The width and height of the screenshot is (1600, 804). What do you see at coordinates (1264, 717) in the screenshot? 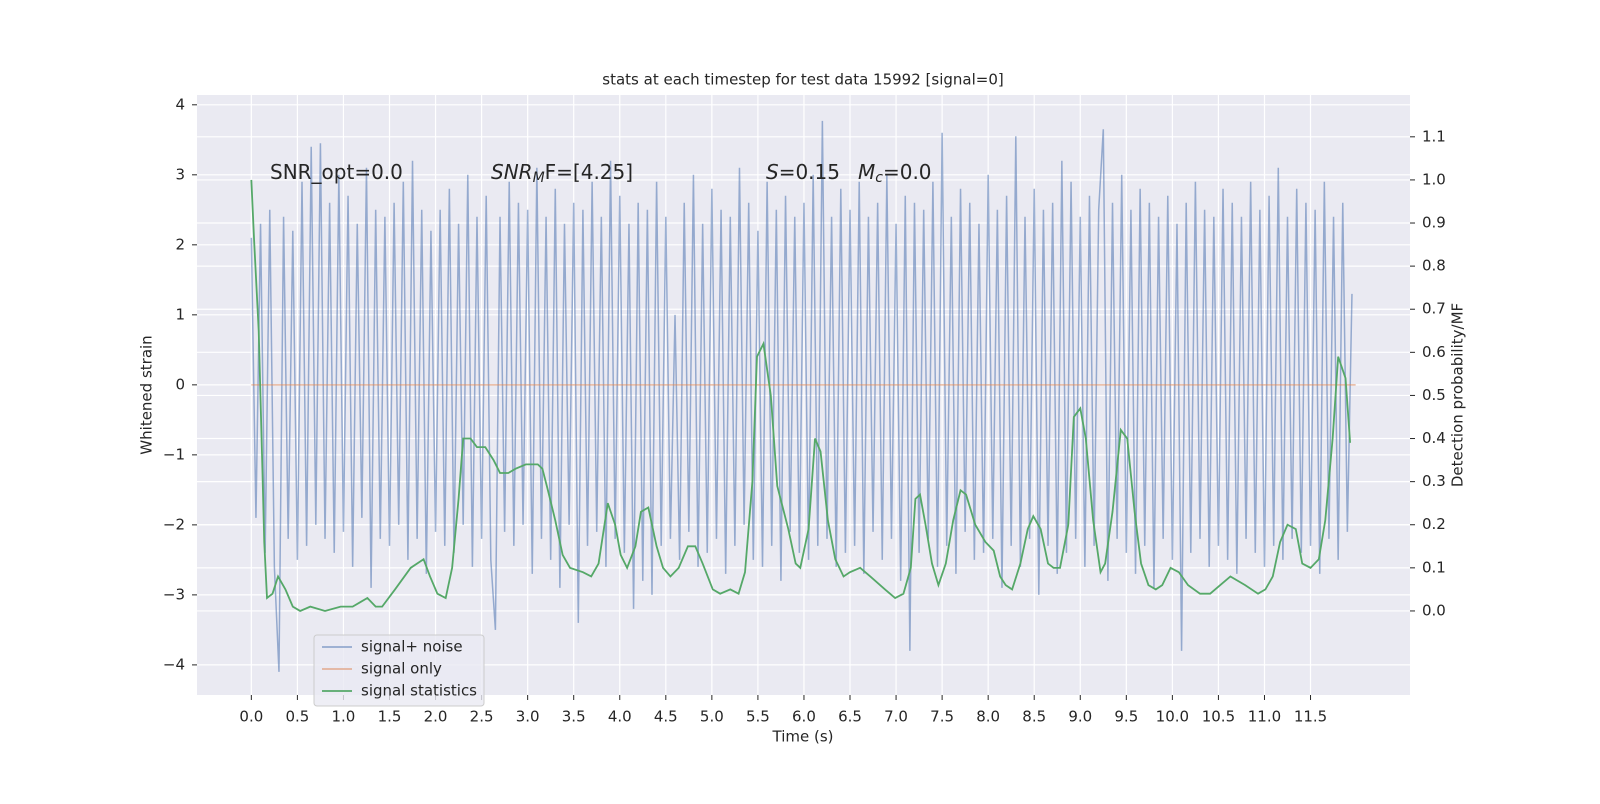
I see `x-tick-label: 11.0` at bounding box center [1264, 717].